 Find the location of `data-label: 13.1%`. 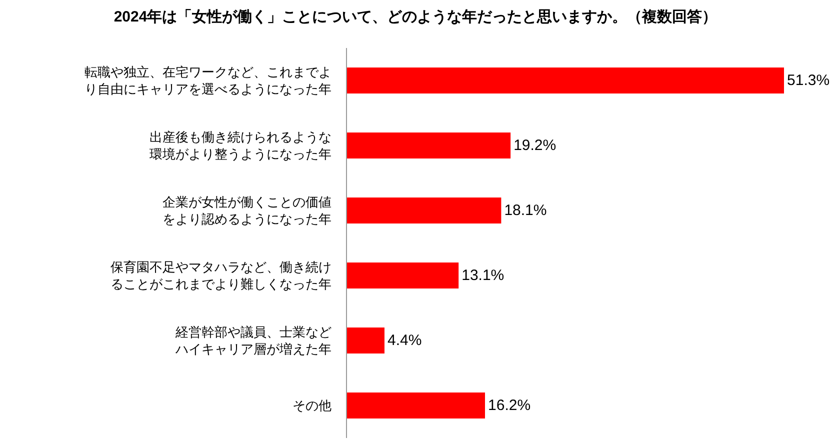

data-label: 13.1% is located at coordinates (483, 275).